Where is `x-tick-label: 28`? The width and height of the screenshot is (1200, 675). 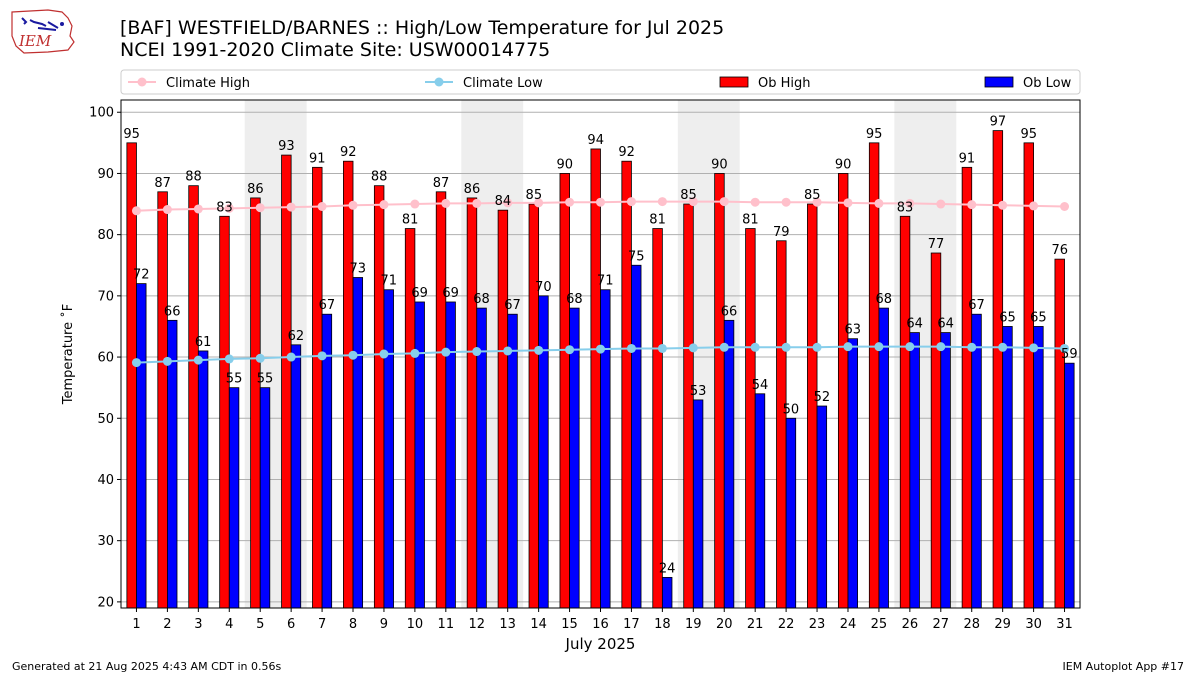
x-tick-label: 28 is located at coordinates (971, 624).